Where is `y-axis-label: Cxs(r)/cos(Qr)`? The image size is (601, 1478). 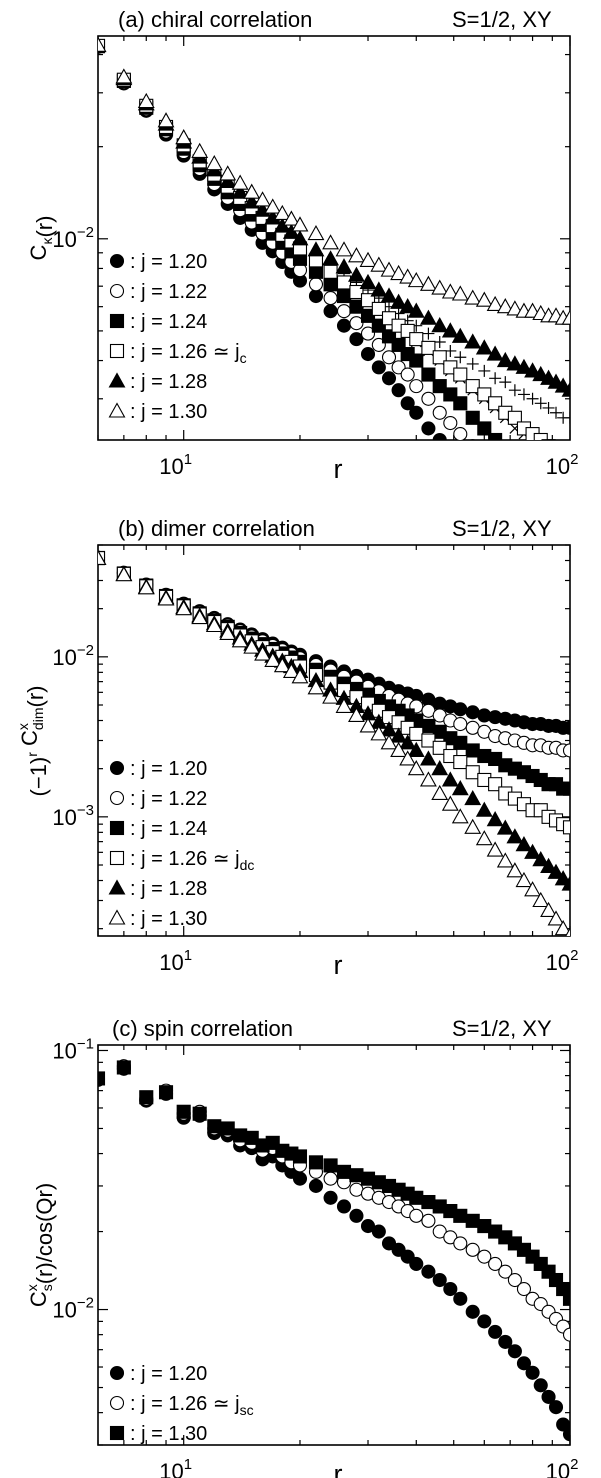
y-axis-label: Cxs(r)/cos(Qr) is located at coordinates (40, 1245).